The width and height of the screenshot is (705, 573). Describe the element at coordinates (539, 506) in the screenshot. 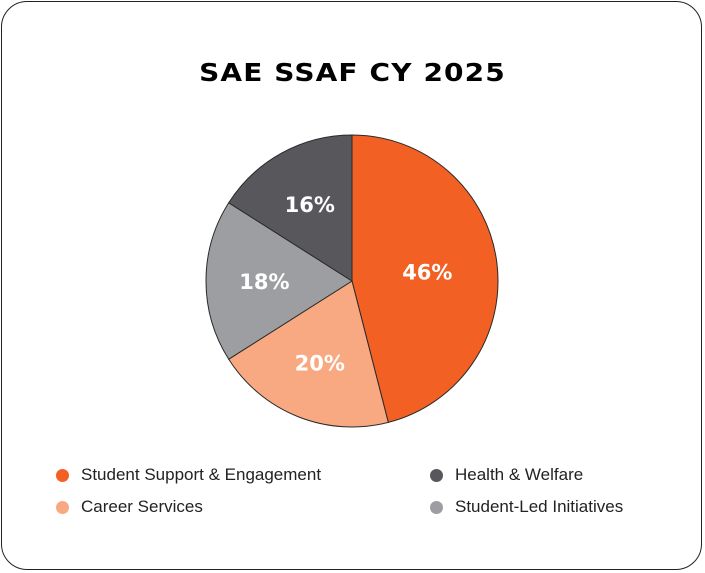

I see `legend-label: Student-Led Initiatives` at that location.